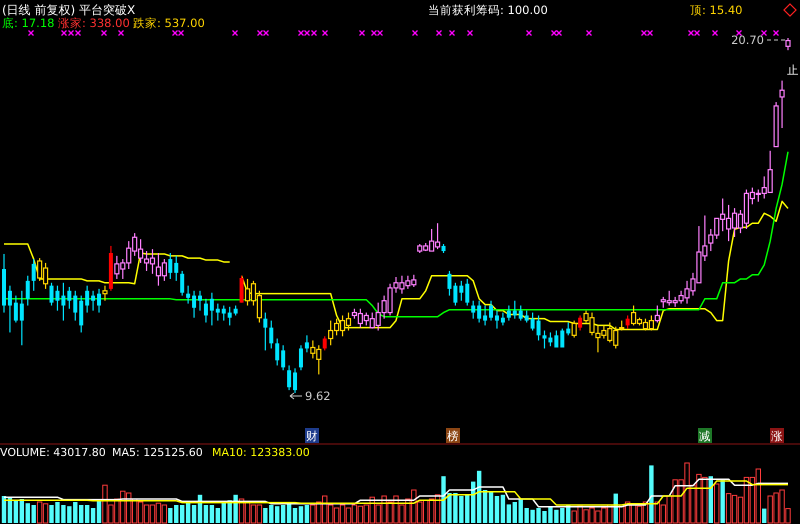 Image resolution: width=800 pixels, height=524 pixels. Describe the element at coordinates (747, 40) in the screenshot. I see `annotation: 20.70` at that location.